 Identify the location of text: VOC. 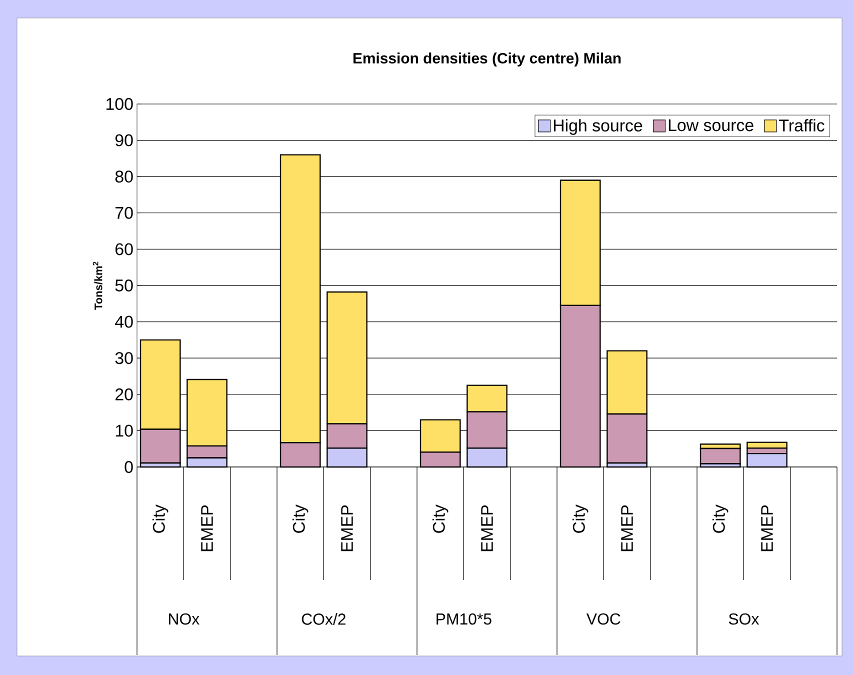
(603, 619).